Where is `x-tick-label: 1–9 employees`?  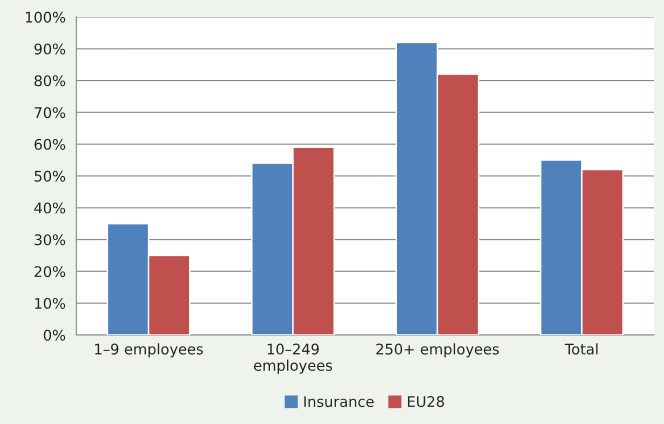 x-tick-label: 1–9 employees is located at coordinates (149, 350).